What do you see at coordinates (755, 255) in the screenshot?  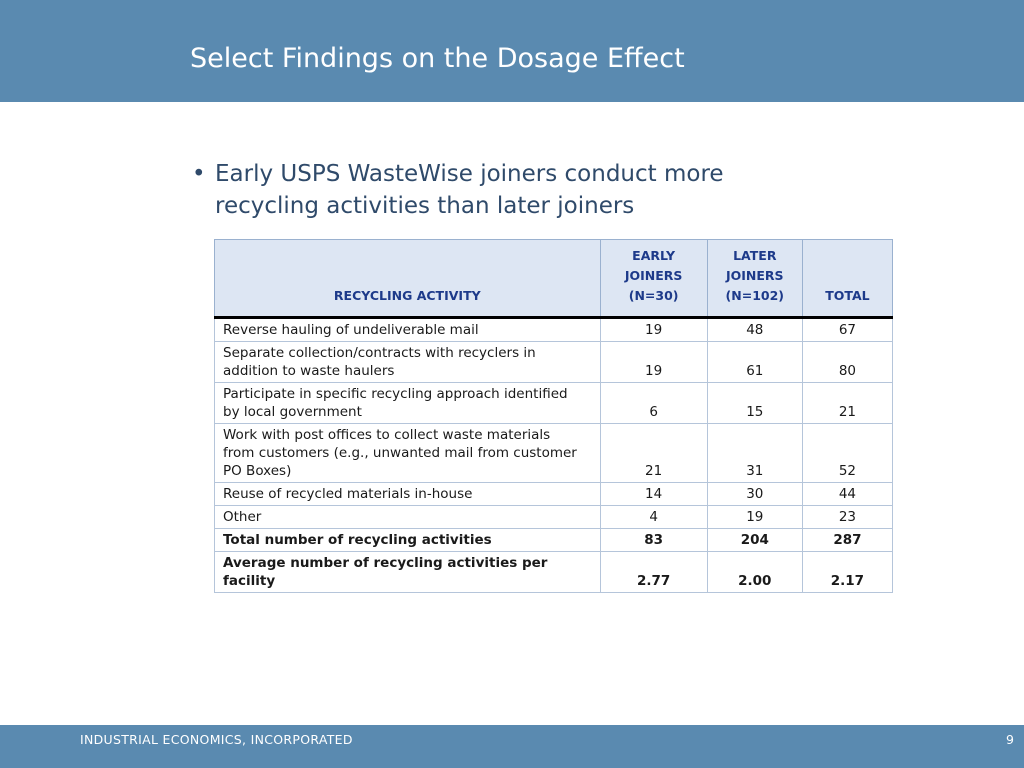 I see `header-line: LATER` at bounding box center [755, 255].